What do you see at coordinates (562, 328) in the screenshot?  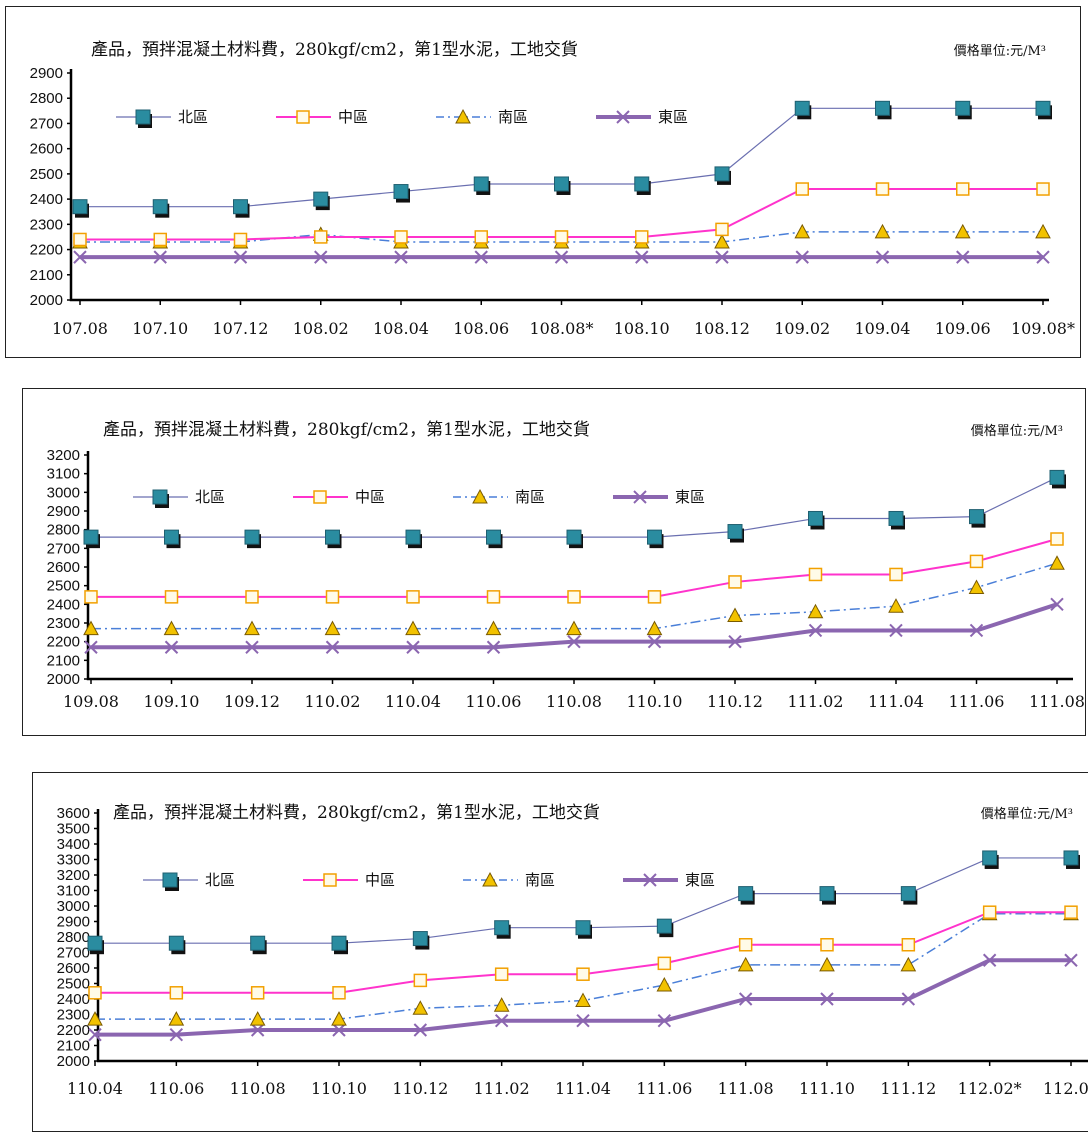 I see `x-tick-label: 108.08*` at bounding box center [562, 328].